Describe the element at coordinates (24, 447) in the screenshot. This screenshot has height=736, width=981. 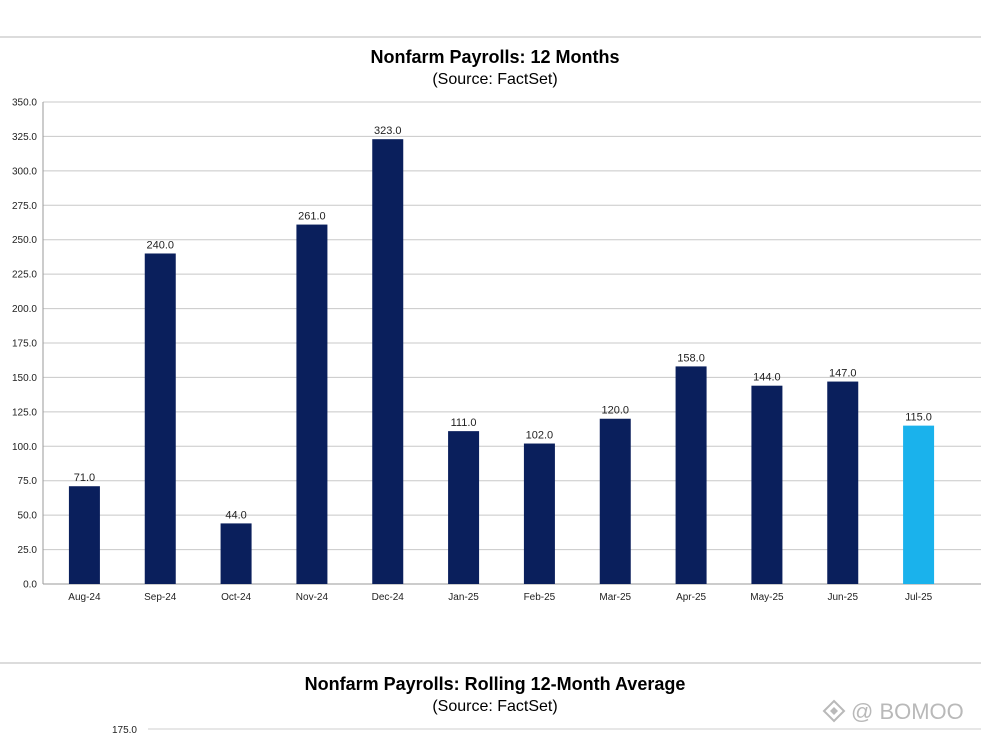
I see `chart1-y-tick: 100.0` at that location.